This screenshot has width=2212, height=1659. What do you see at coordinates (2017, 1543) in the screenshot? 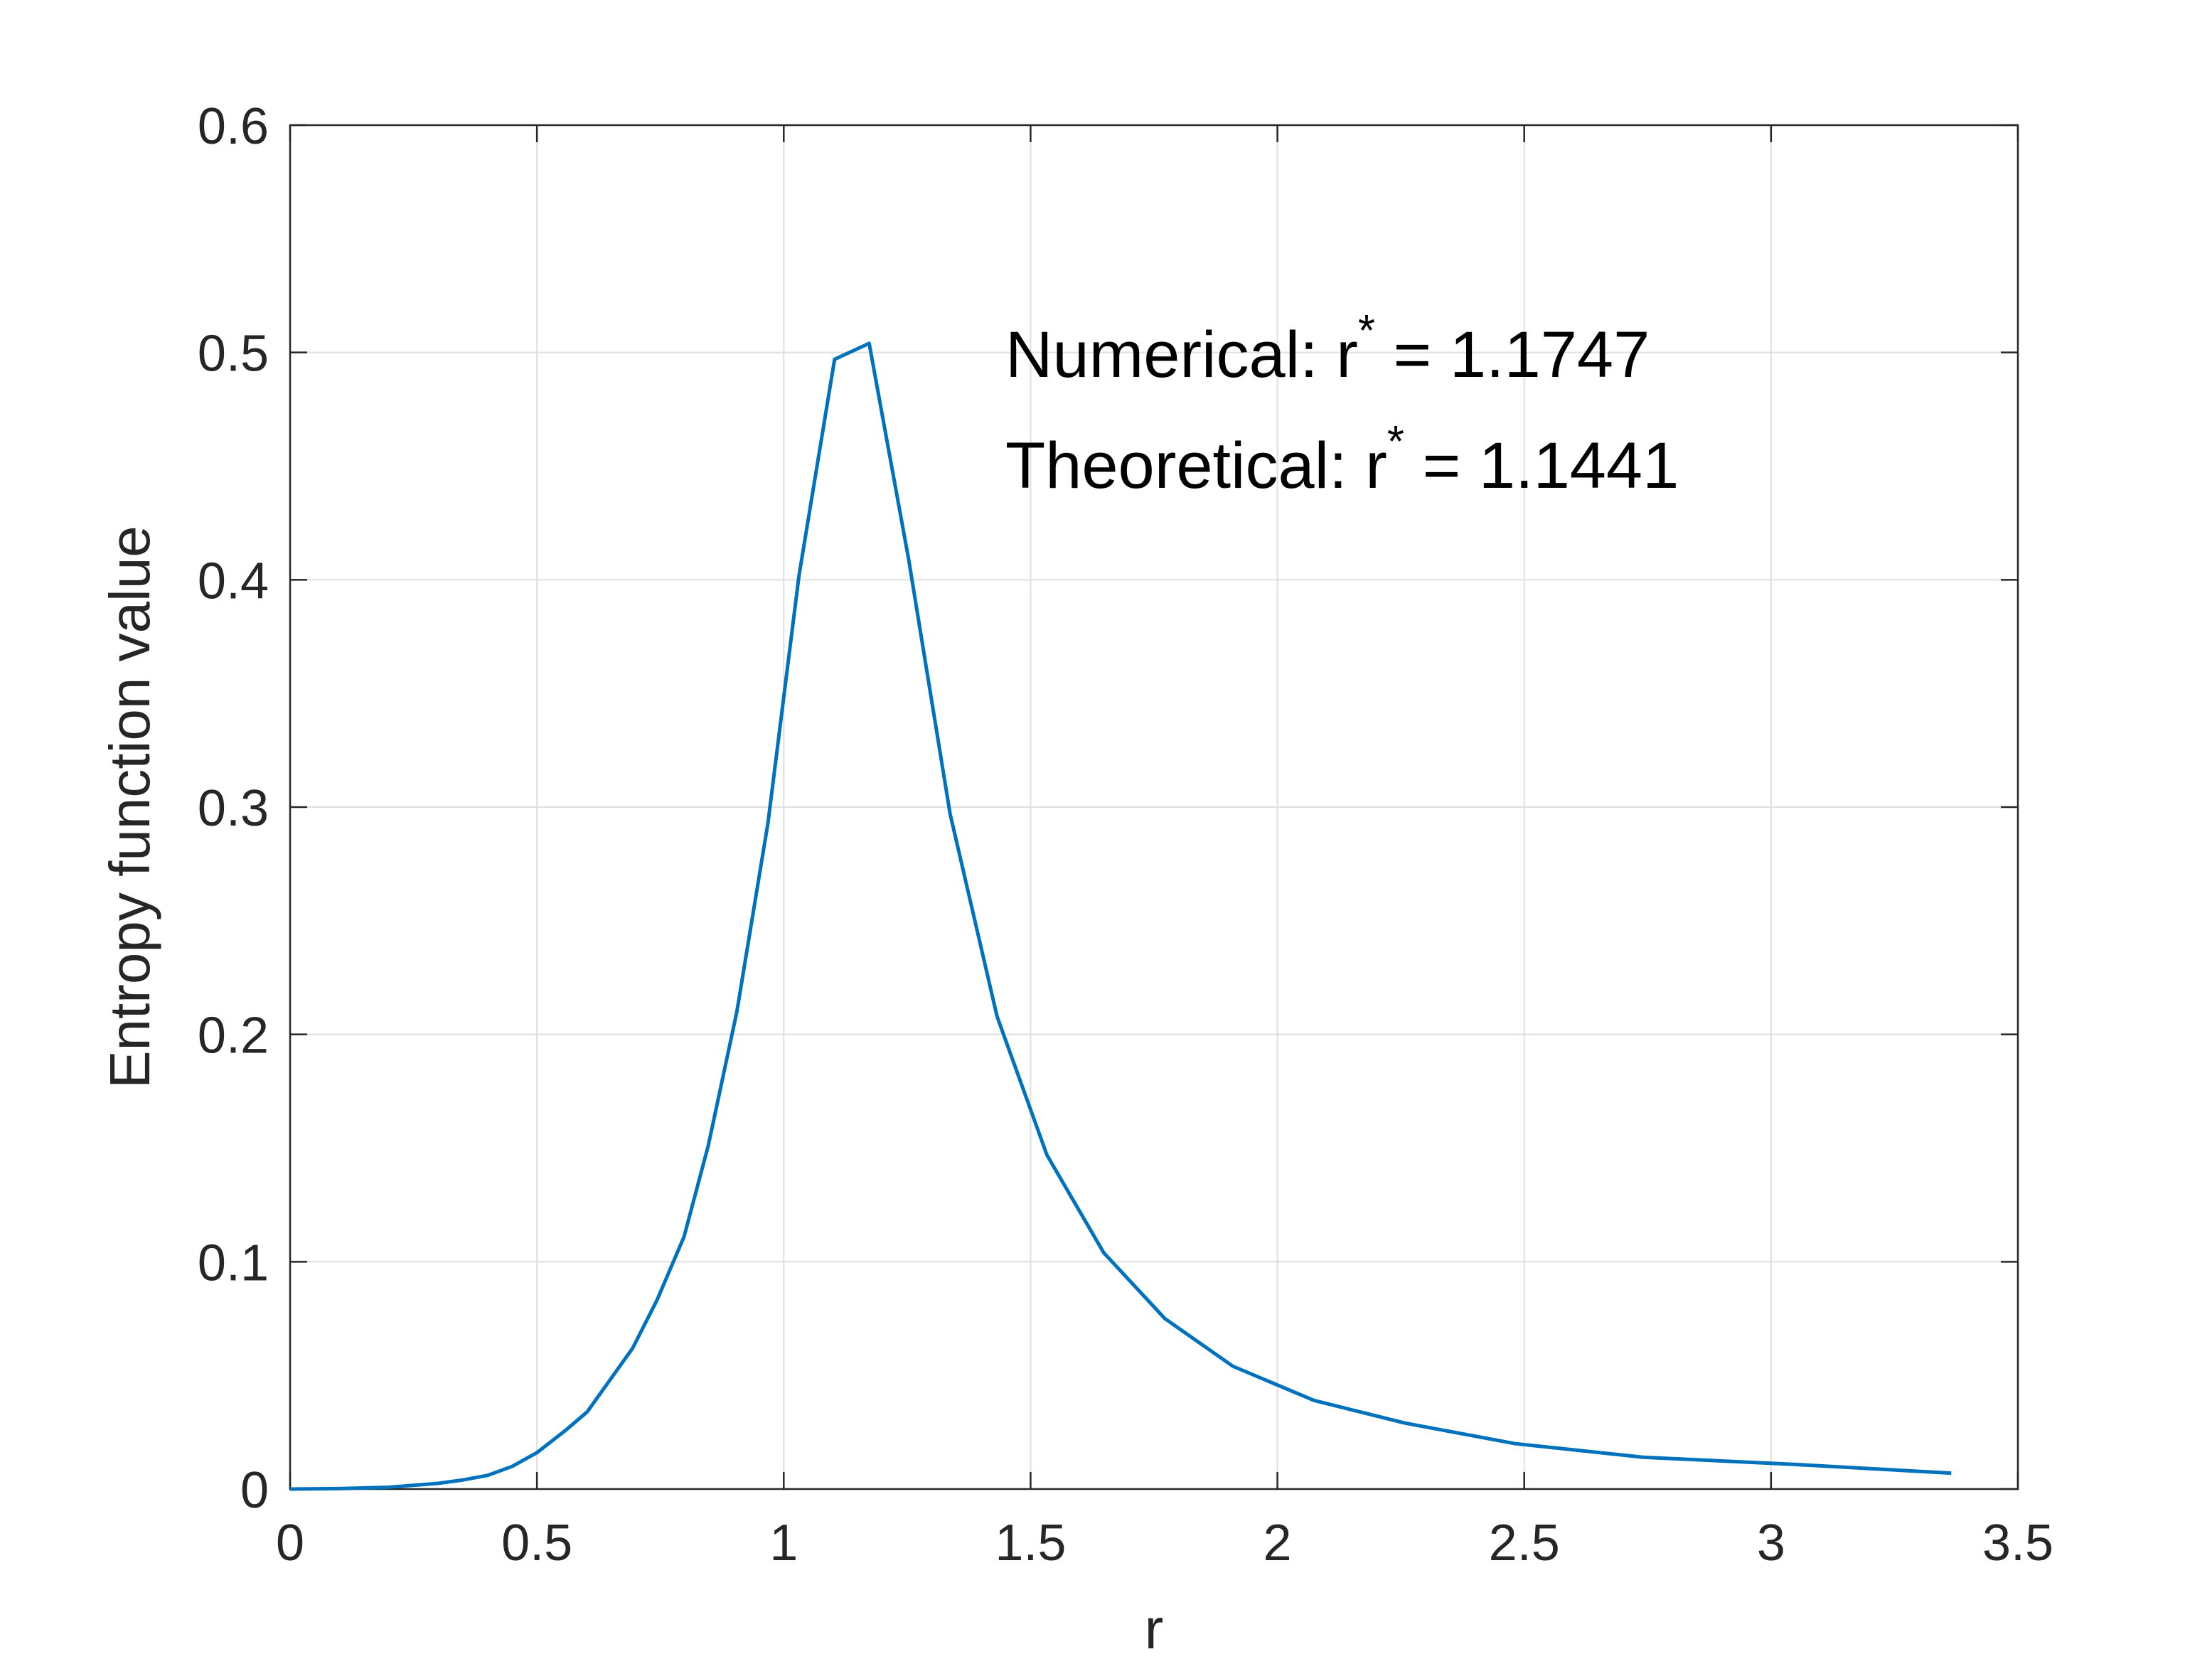
I see `x-tick-label: 3.5` at bounding box center [2017, 1543].